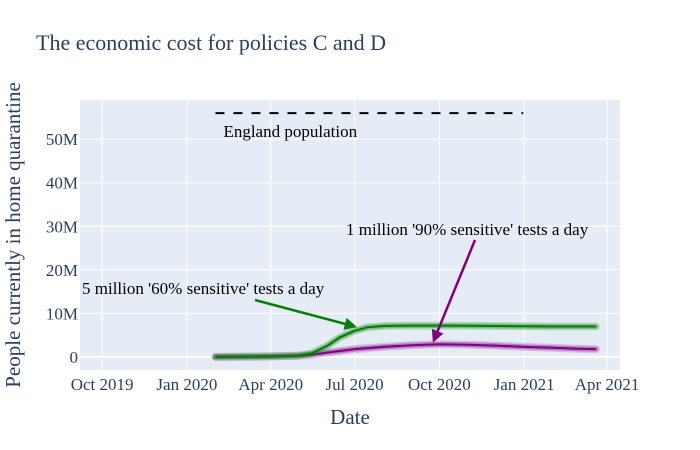 The width and height of the screenshot is (700, 450). What do you see at coordinates (62, 313) in the screenshot?
I see `y-tick-label: 10M` at bounding box center [62, 313].